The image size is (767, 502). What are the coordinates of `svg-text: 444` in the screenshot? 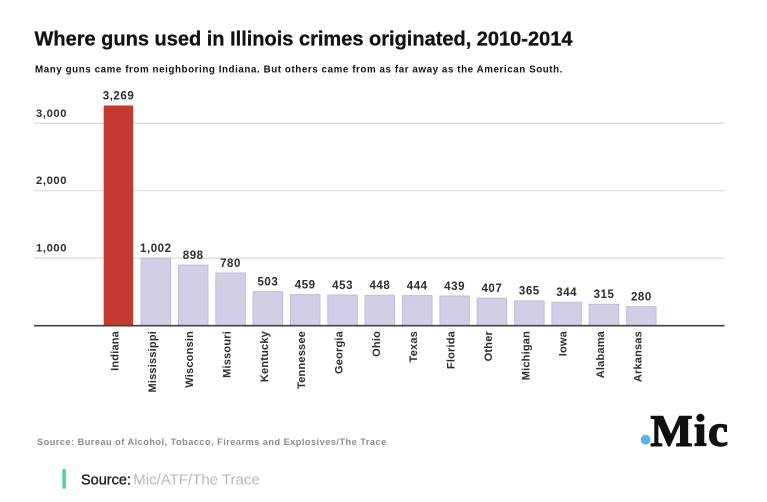 It's located at (417, 286).